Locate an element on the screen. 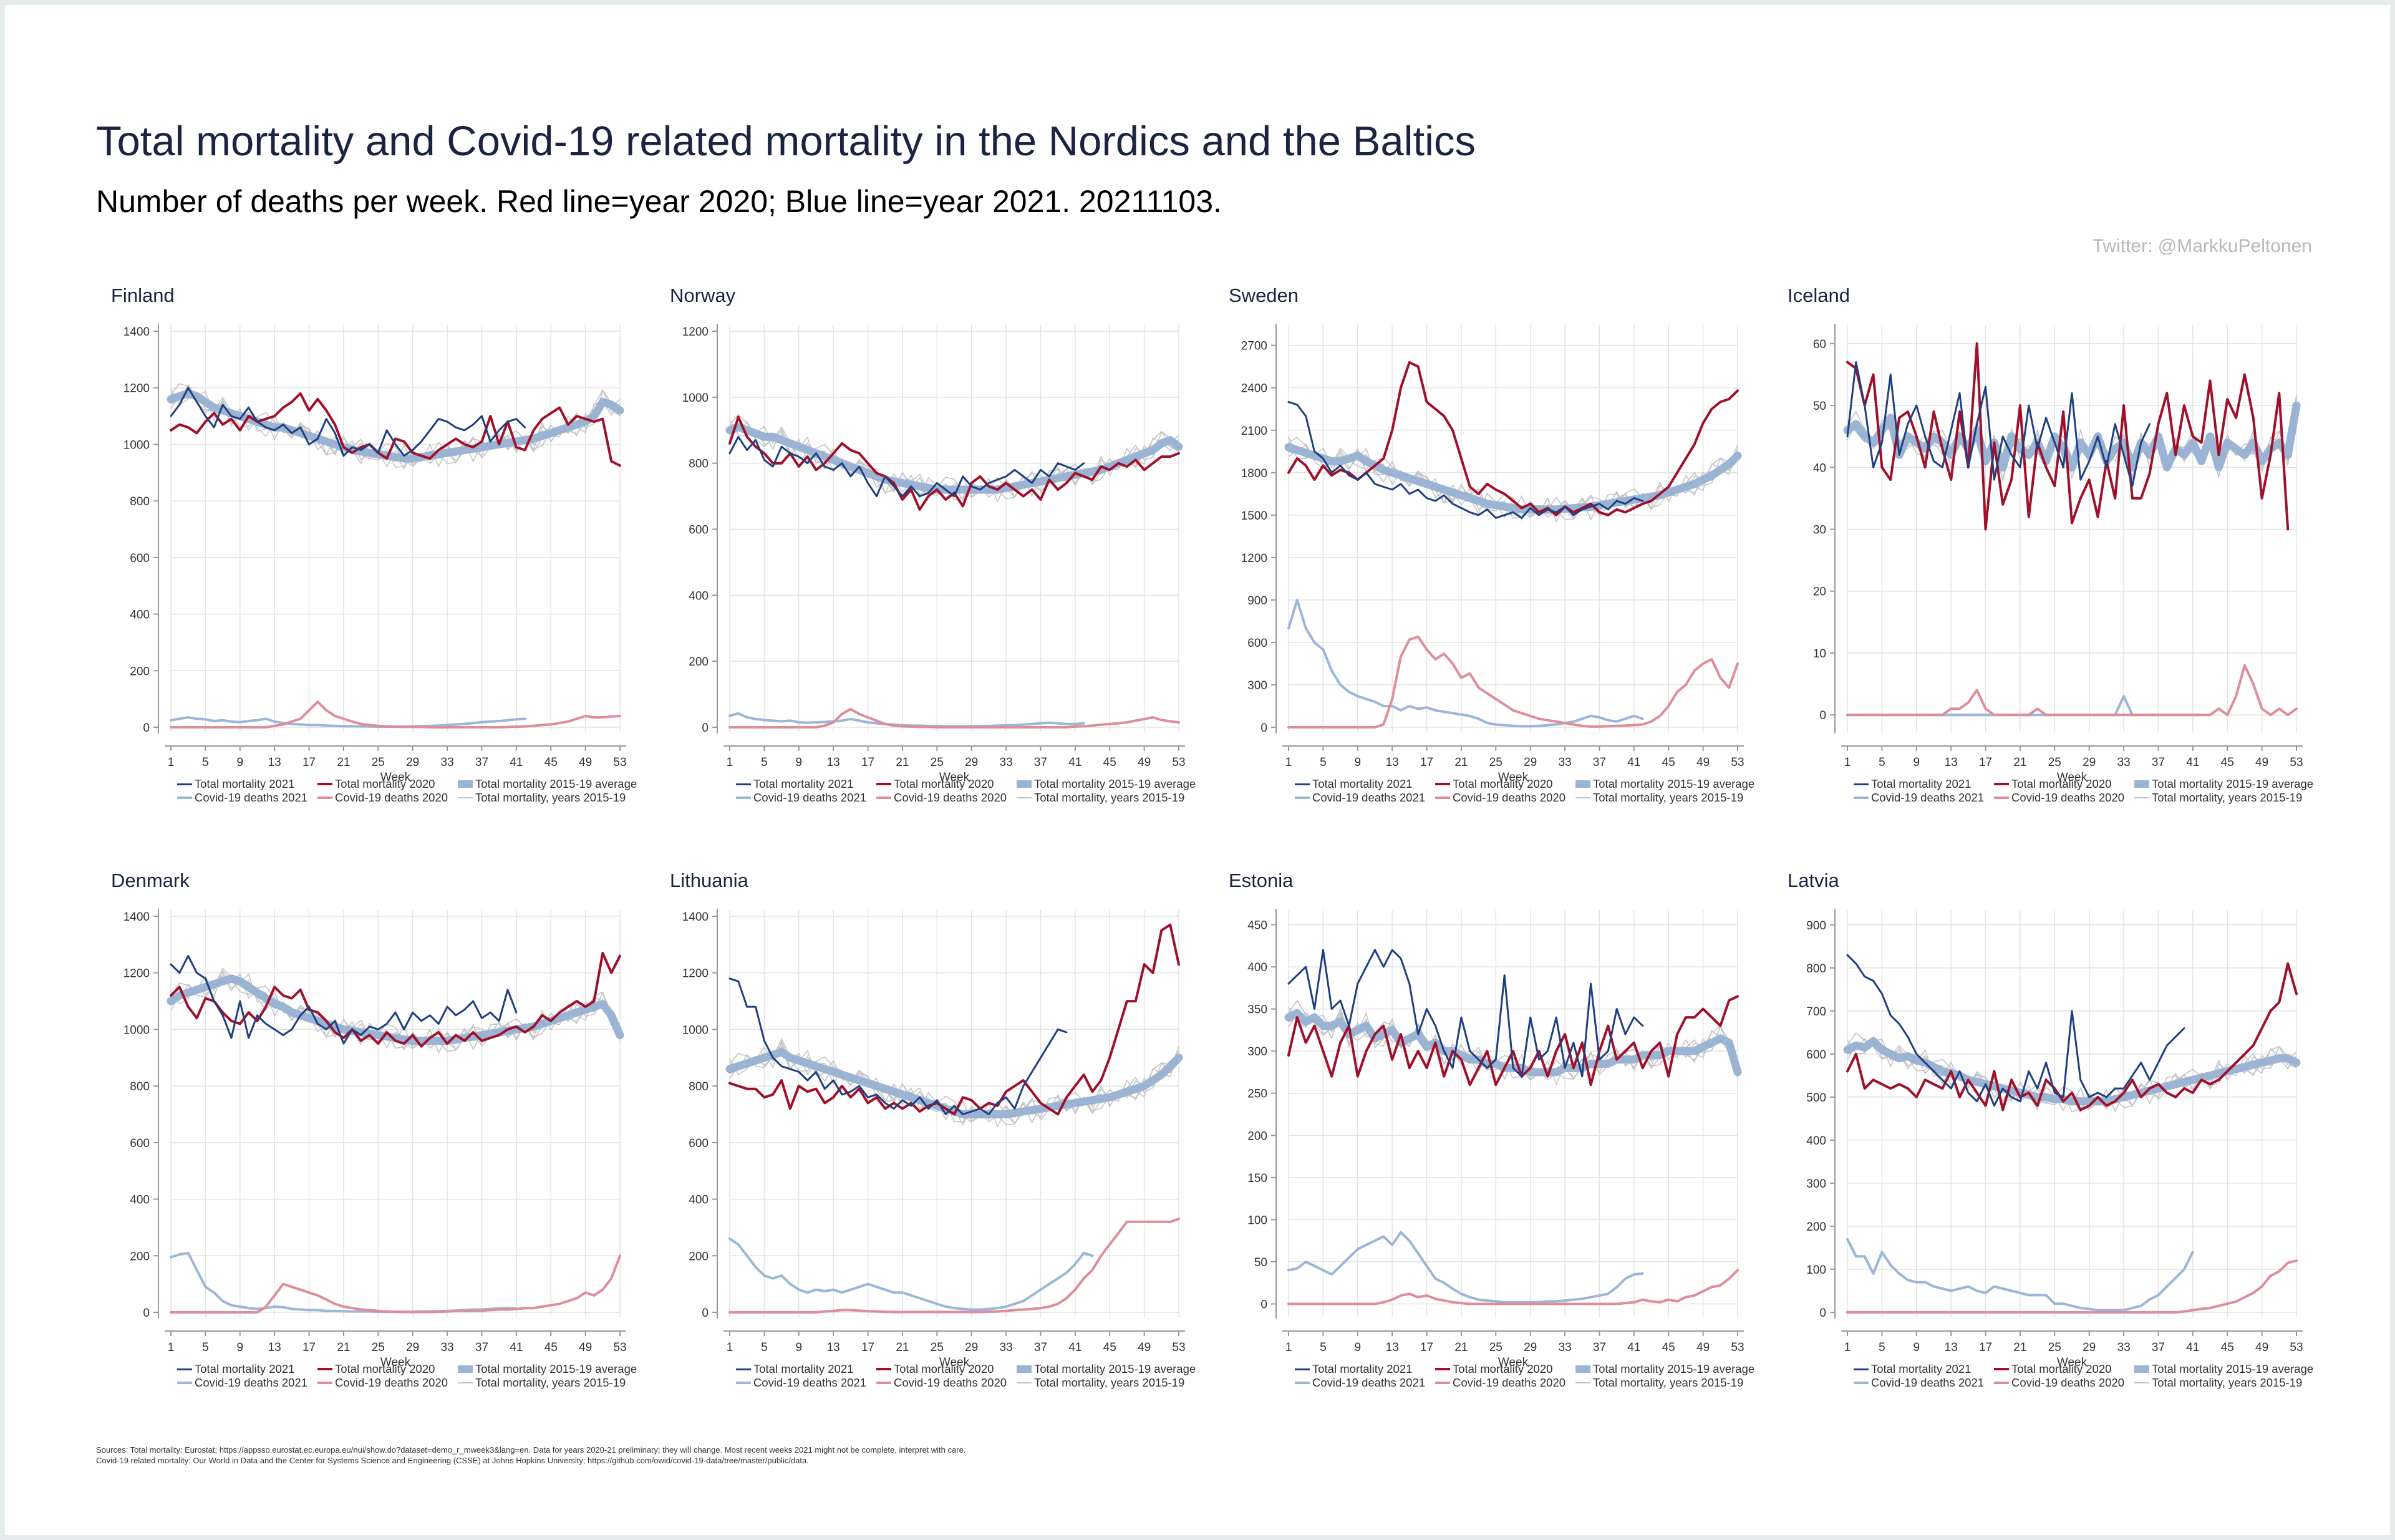  y-tick-label: 350 is located at coordinates (1257, 1010).